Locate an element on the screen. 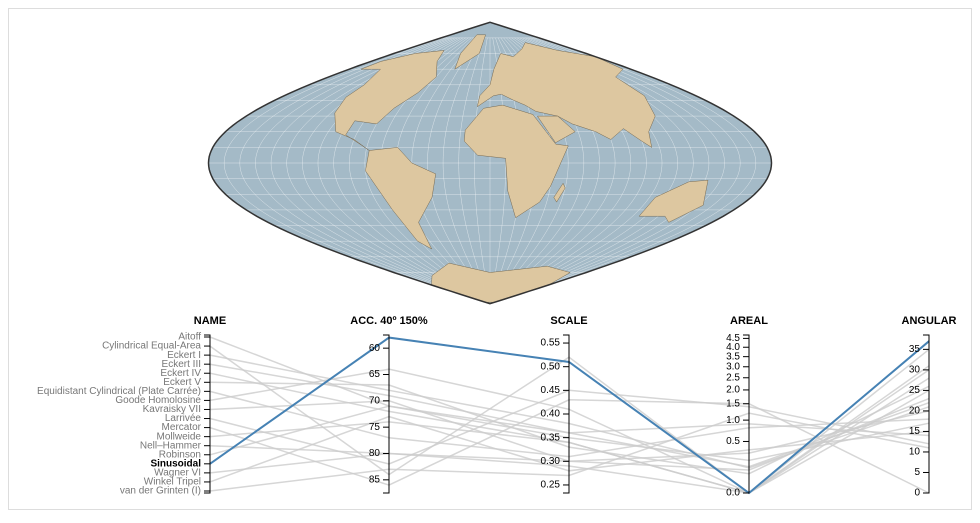 Image resolution: width=980 pixels, height=523 pixels. name-label: Goode Homolosine is located at coordinates (158, 400).